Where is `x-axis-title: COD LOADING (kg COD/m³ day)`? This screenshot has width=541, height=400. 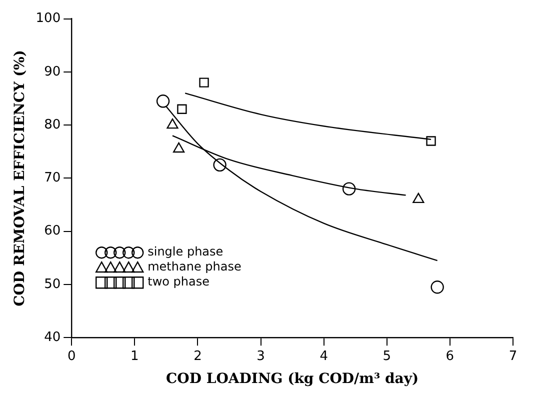 x-axis-title: COD LOADING (kg COD/m³ day) is located at coordinates (292, 379).